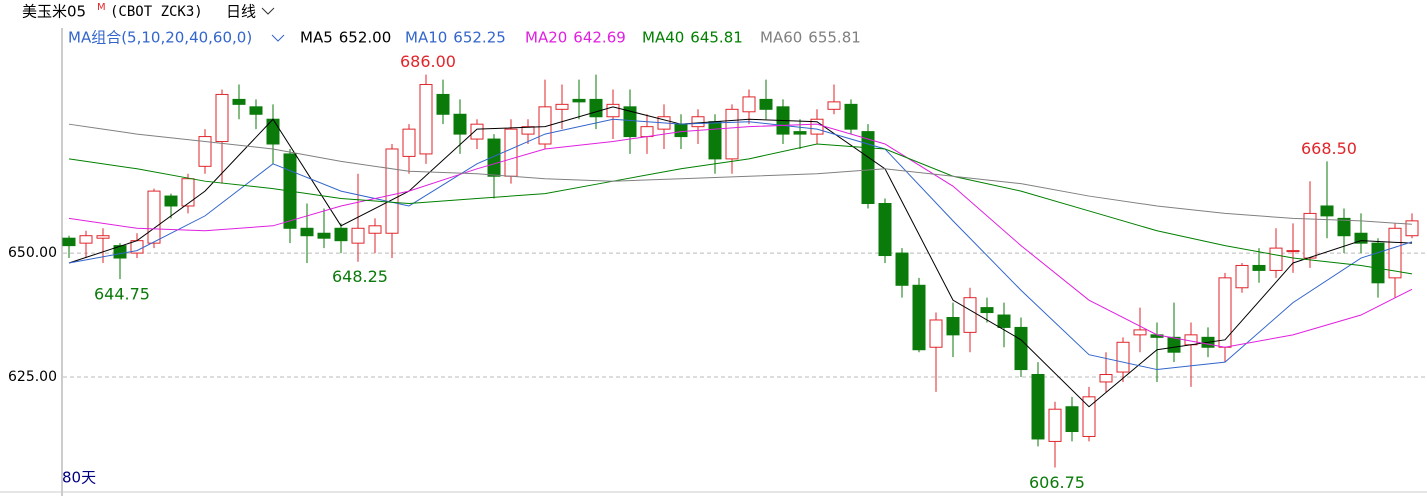 This screenshot has height=496, width=1427. Describe the element at coordinates (156, 12) in the screenshot. I see `contract: (CBOT ZCK3)` at that location.